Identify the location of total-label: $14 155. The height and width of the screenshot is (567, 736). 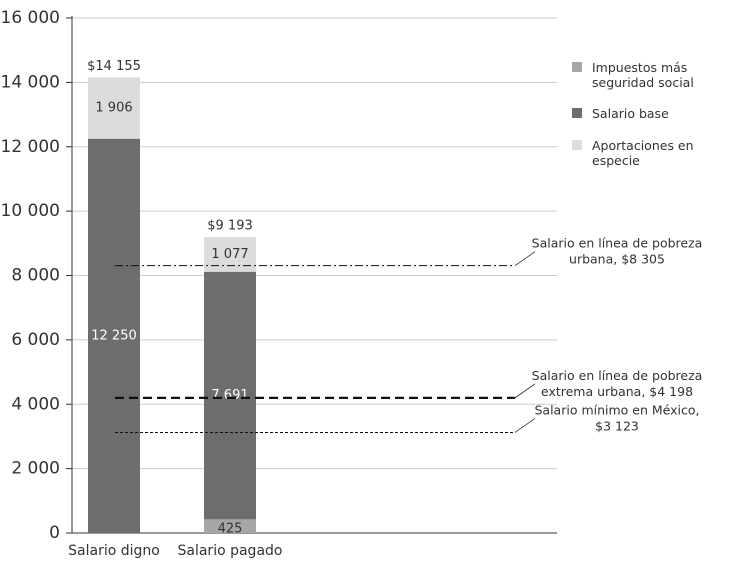
(114, 66).